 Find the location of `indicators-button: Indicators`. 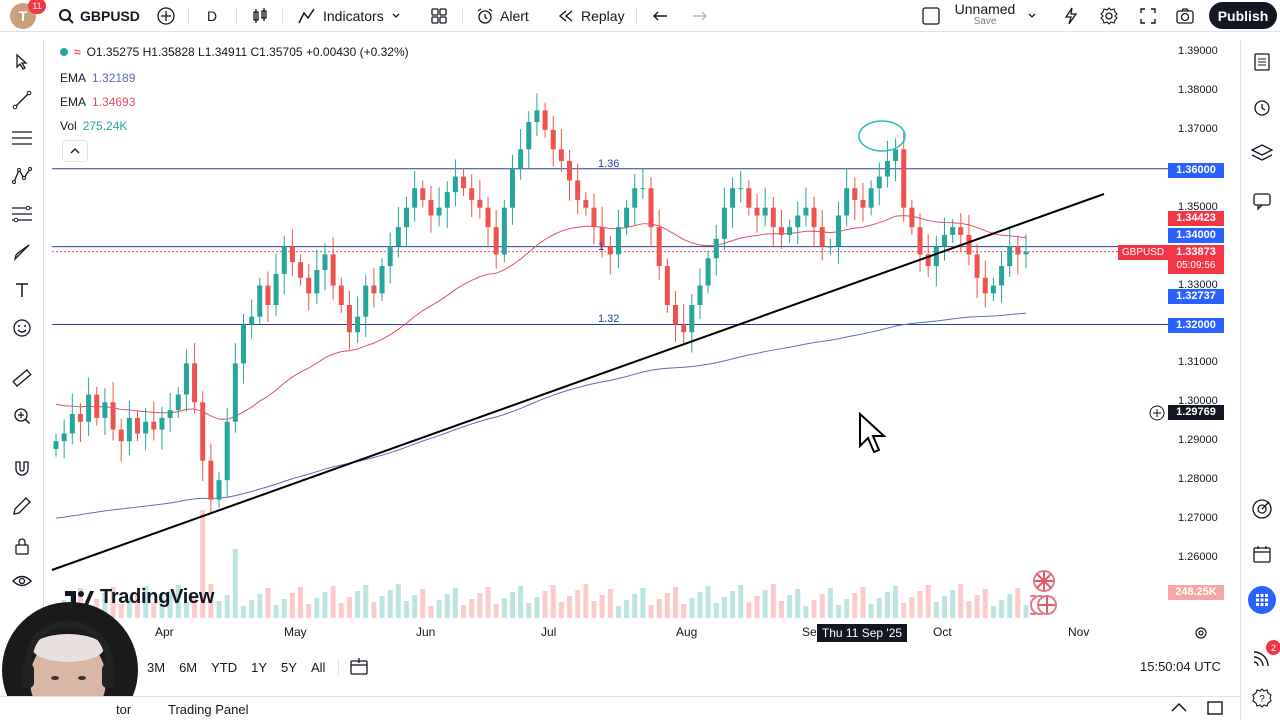

indicators-button: Indicators is located at coordinates (349, 16).